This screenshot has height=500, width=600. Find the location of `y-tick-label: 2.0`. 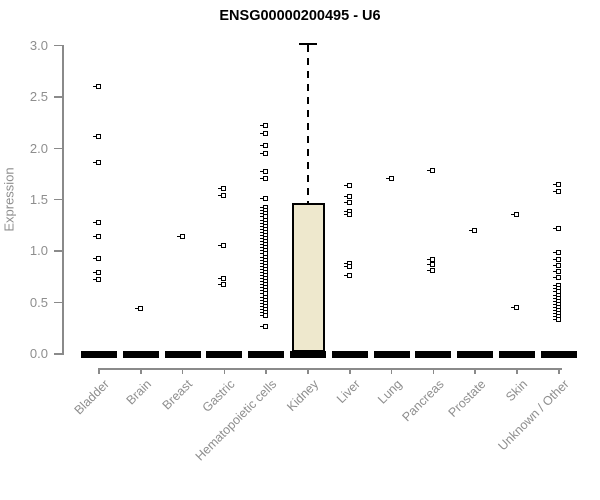

y-tick-label: 2.0 is located at coordinates (38, 148).